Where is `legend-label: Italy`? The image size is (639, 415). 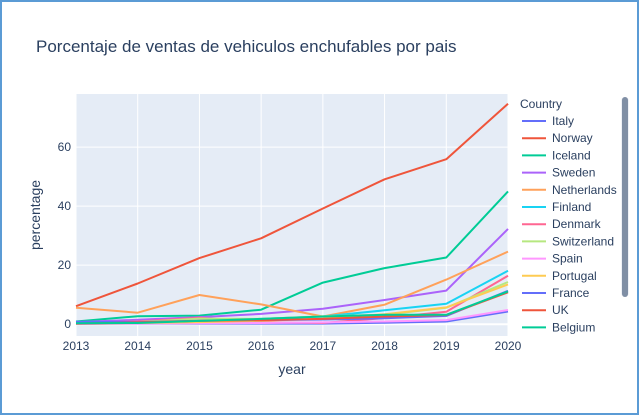 legend-label: Italy is located at coordinates (563, 121).